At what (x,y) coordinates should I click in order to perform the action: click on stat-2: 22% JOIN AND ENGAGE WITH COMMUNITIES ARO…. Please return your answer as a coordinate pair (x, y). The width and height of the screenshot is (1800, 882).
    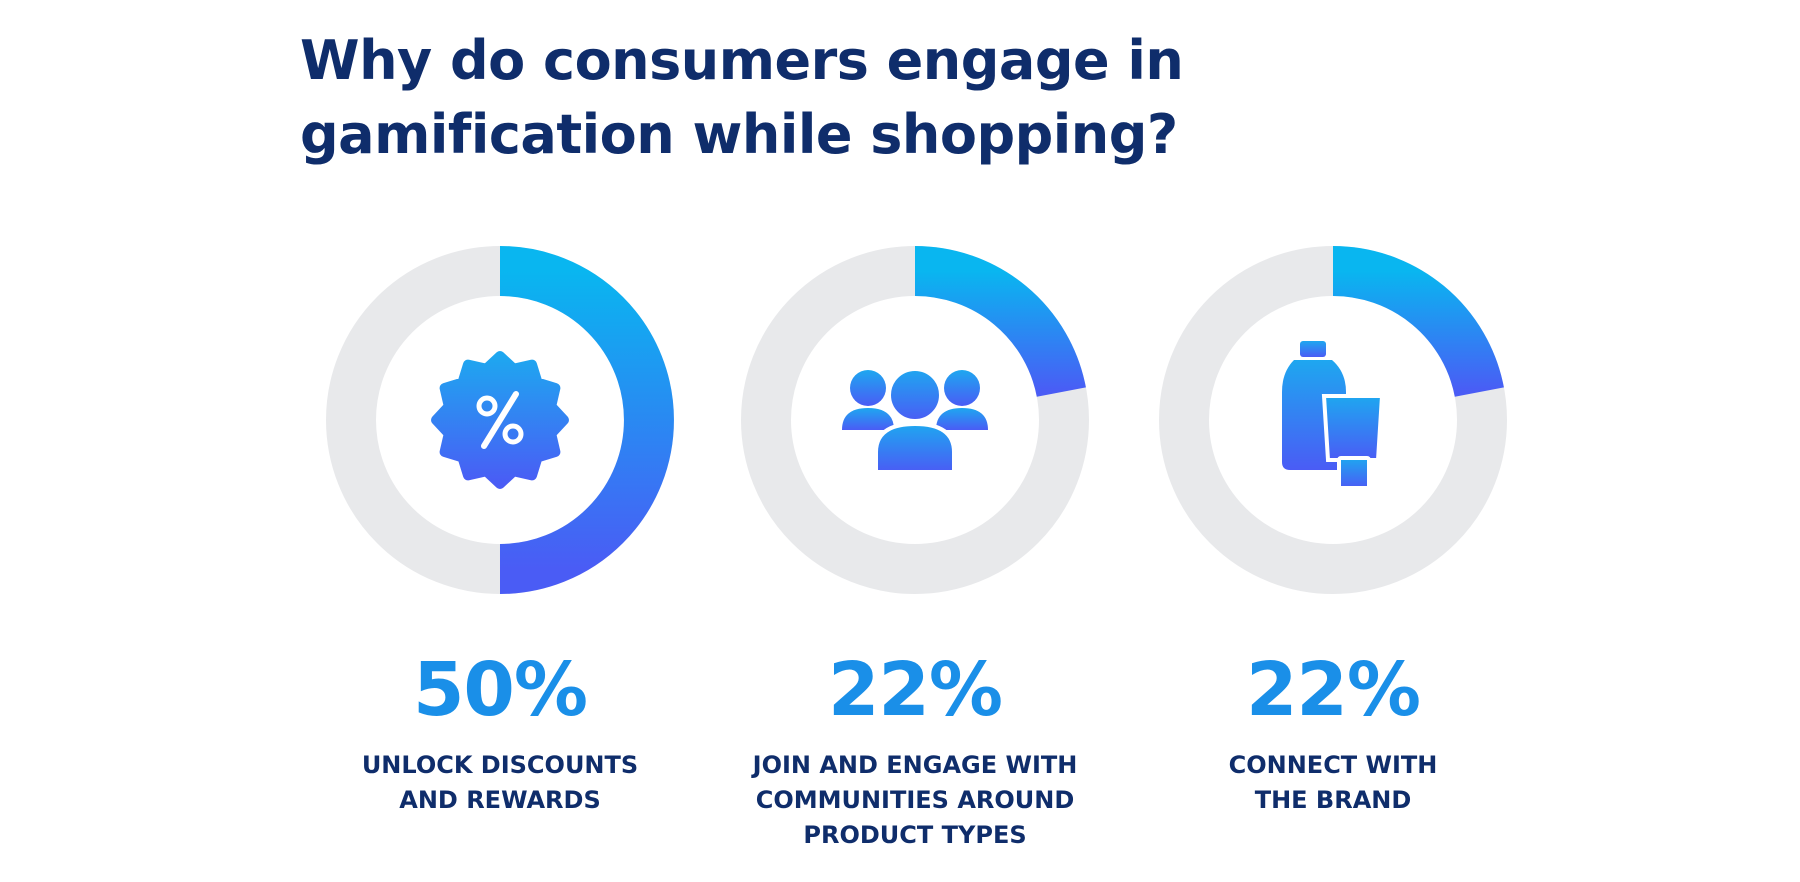
    Looking at the image, I should click on (915, 751).